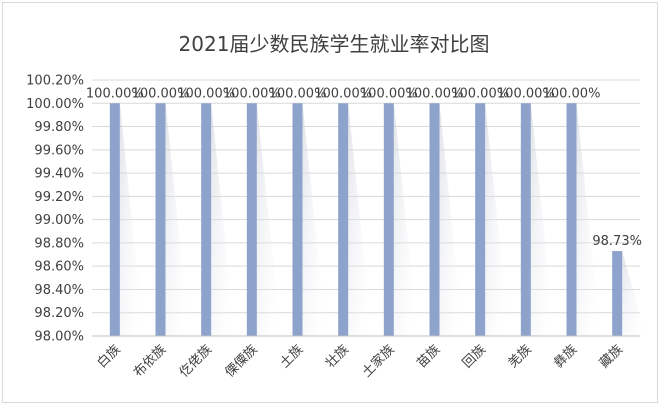 The width and height of the screenshot is (662, 407). I want to click on category-label: 白族, so click(109, 357).